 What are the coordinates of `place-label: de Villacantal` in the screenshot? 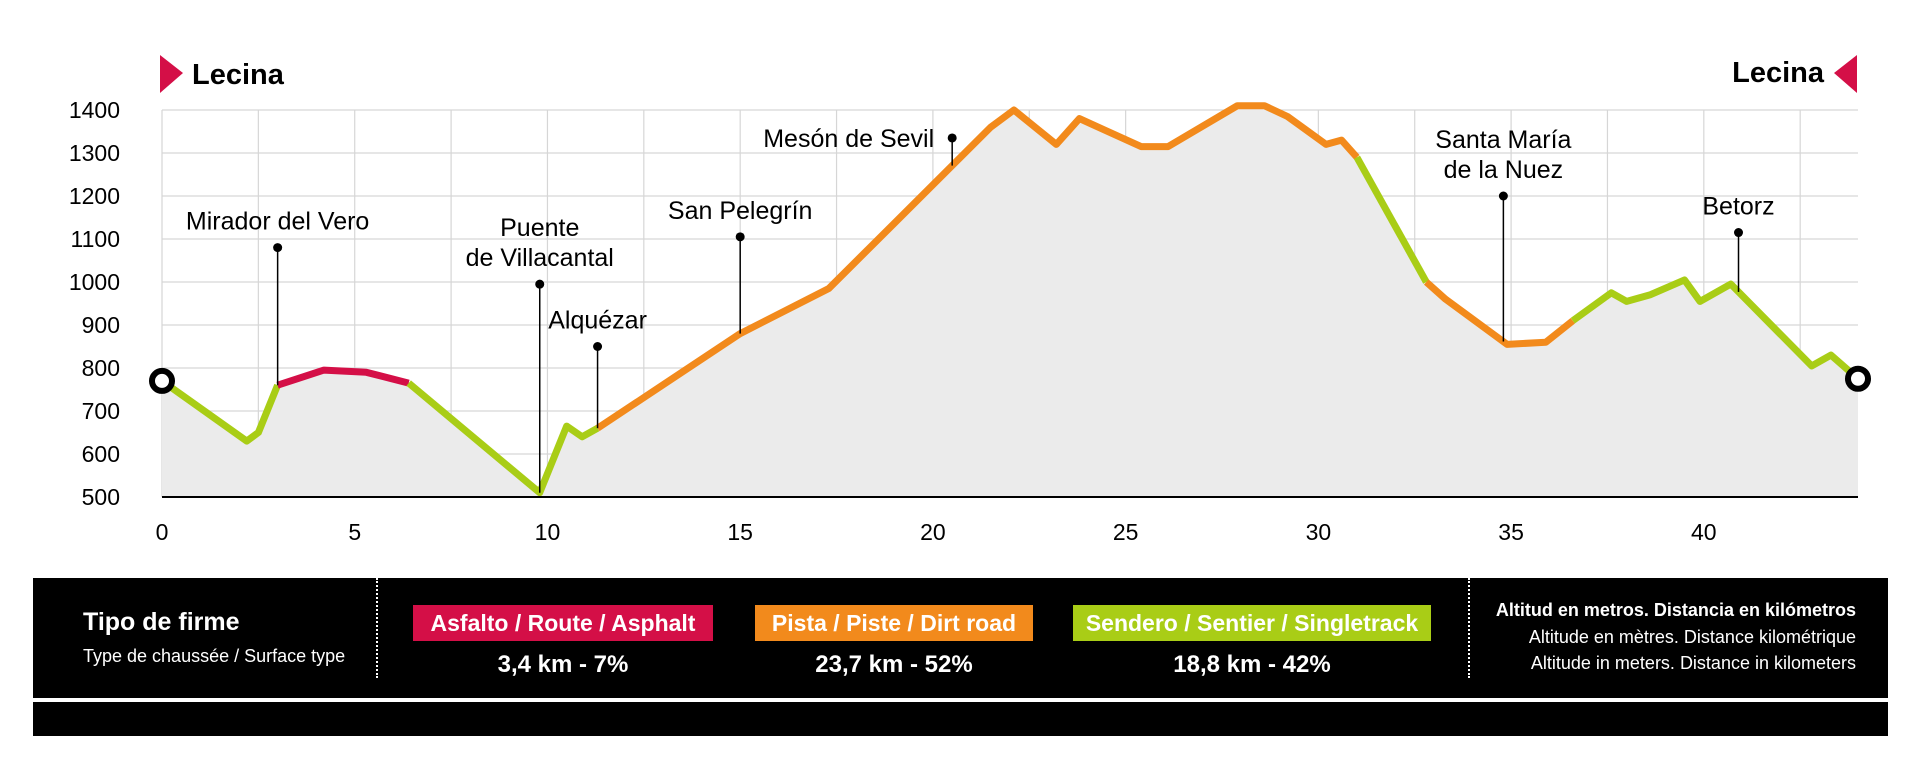 It's located at (540, 258).